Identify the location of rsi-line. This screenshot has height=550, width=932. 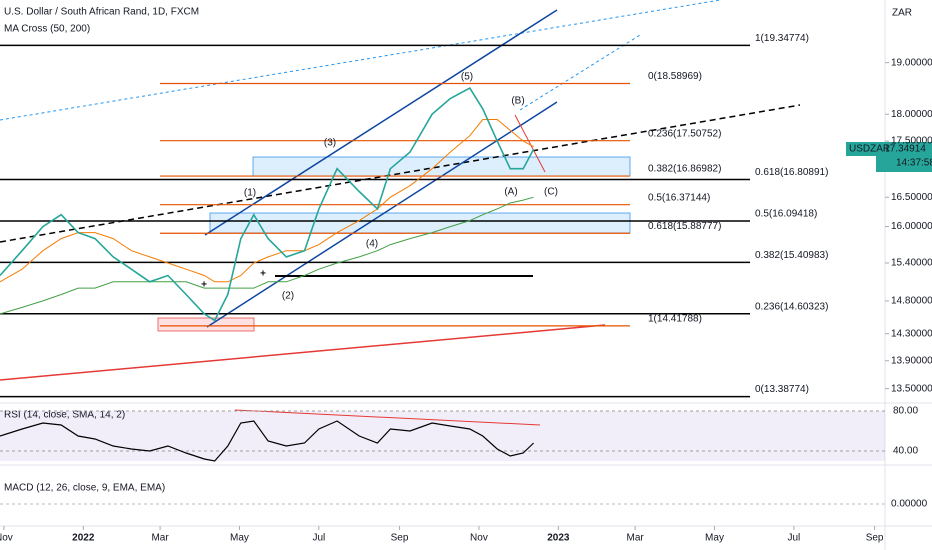
(267, 441).